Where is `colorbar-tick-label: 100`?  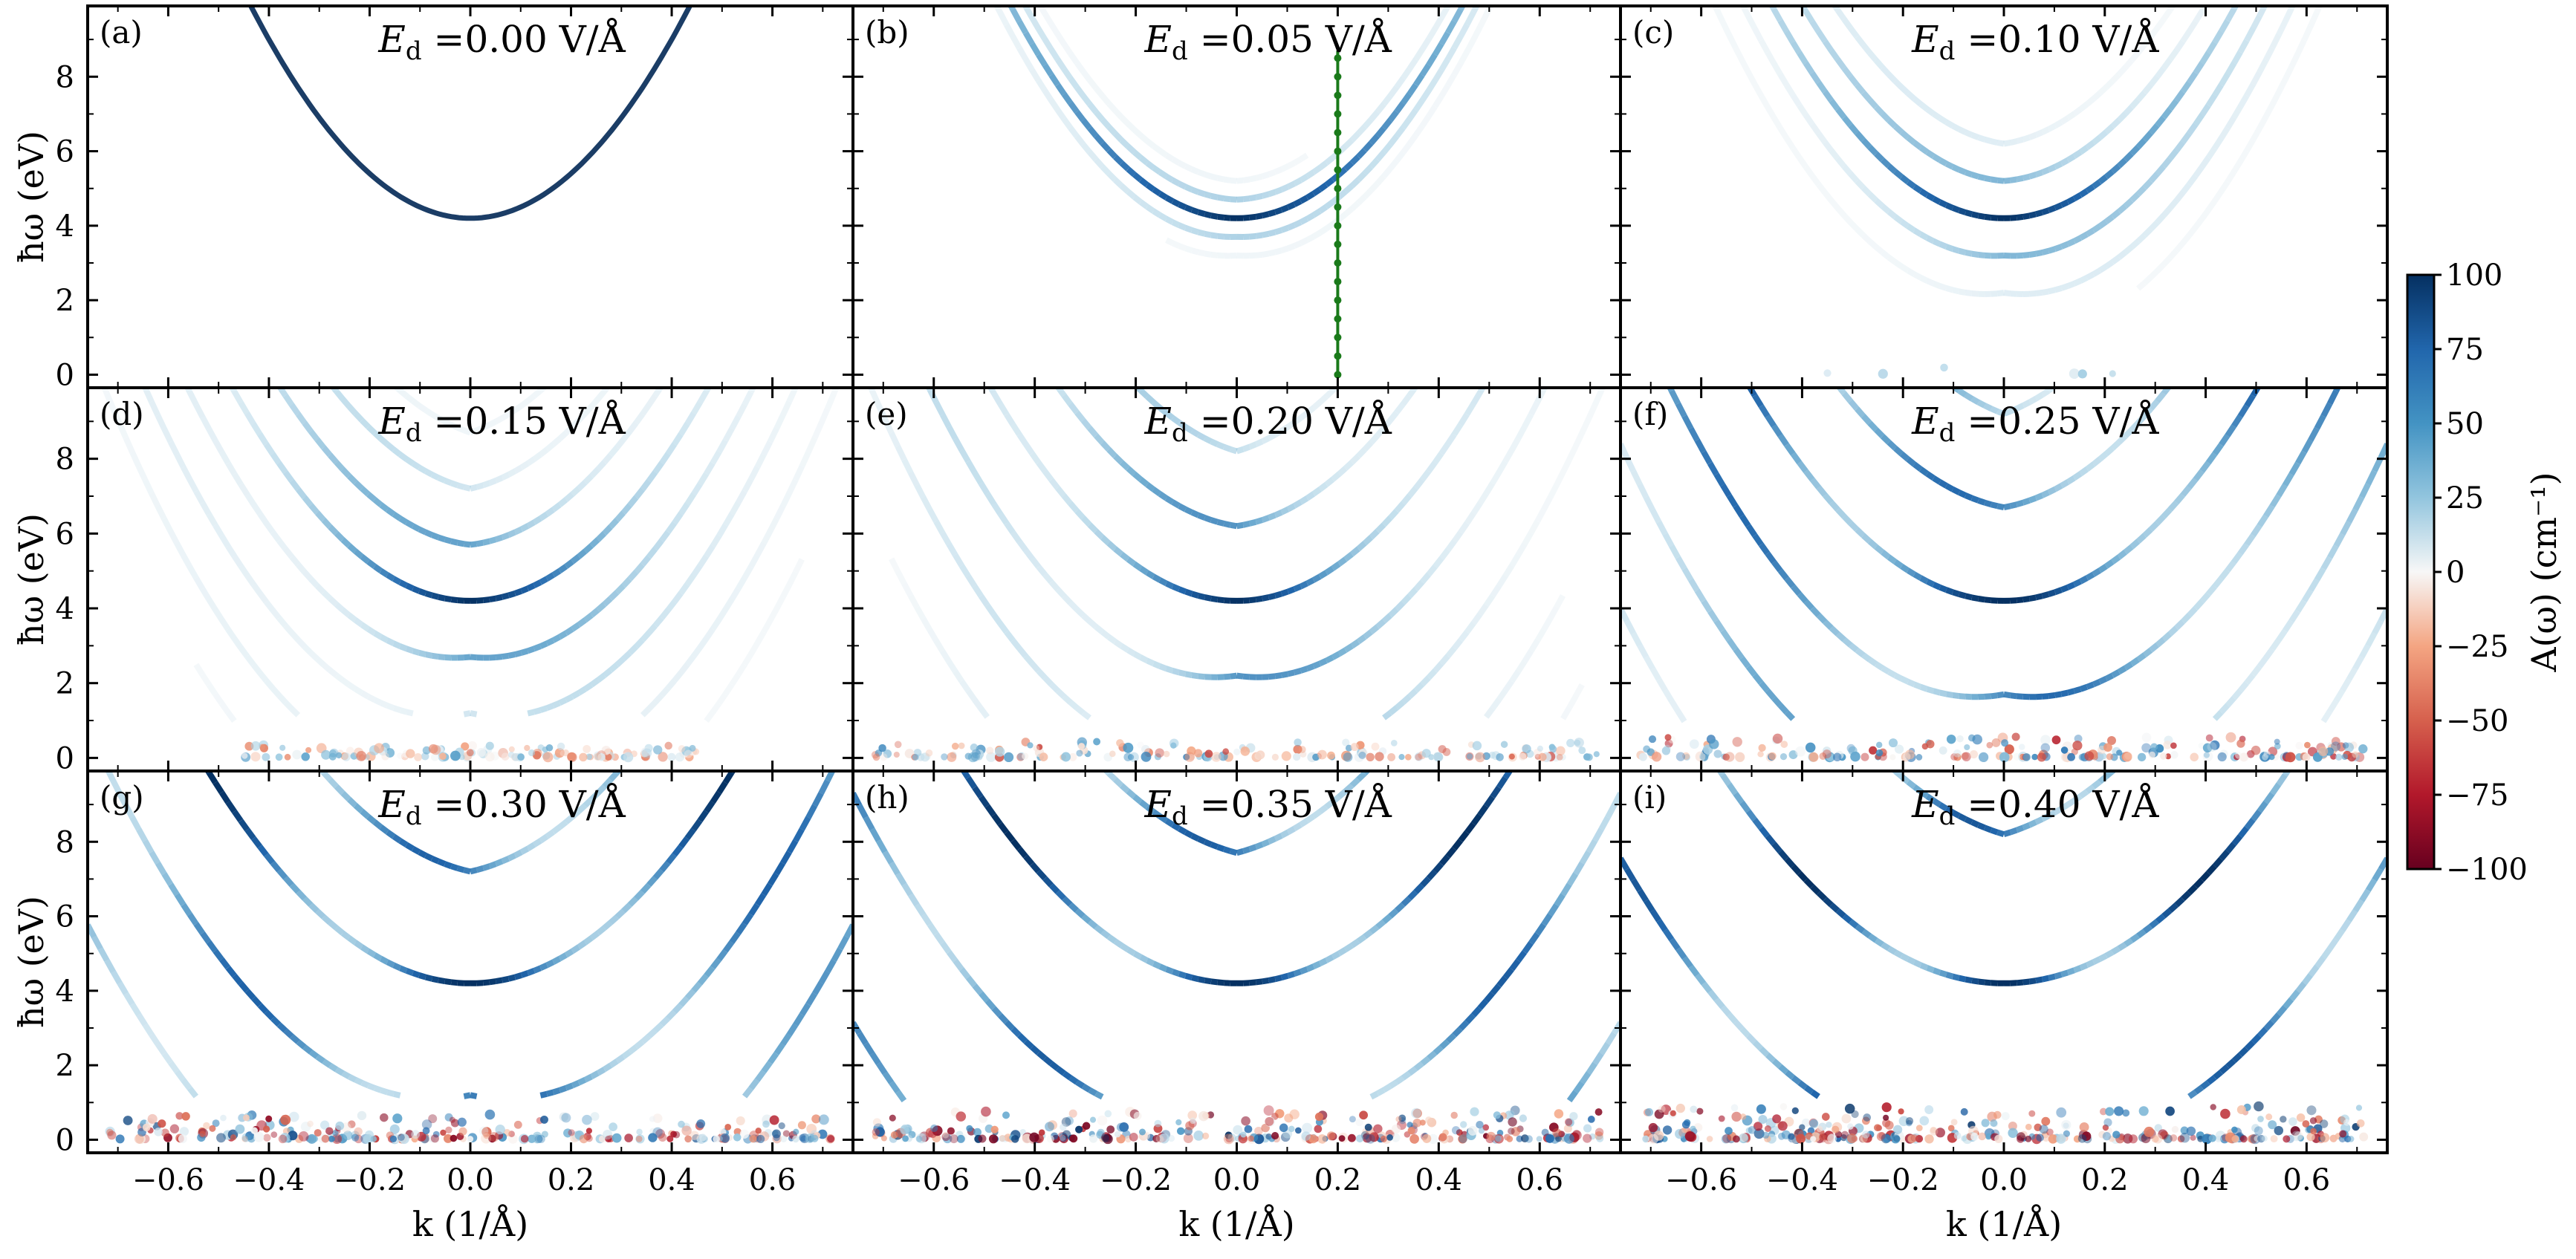 colorbar-tick-label: 100 is located at coordinates (2474, 275).